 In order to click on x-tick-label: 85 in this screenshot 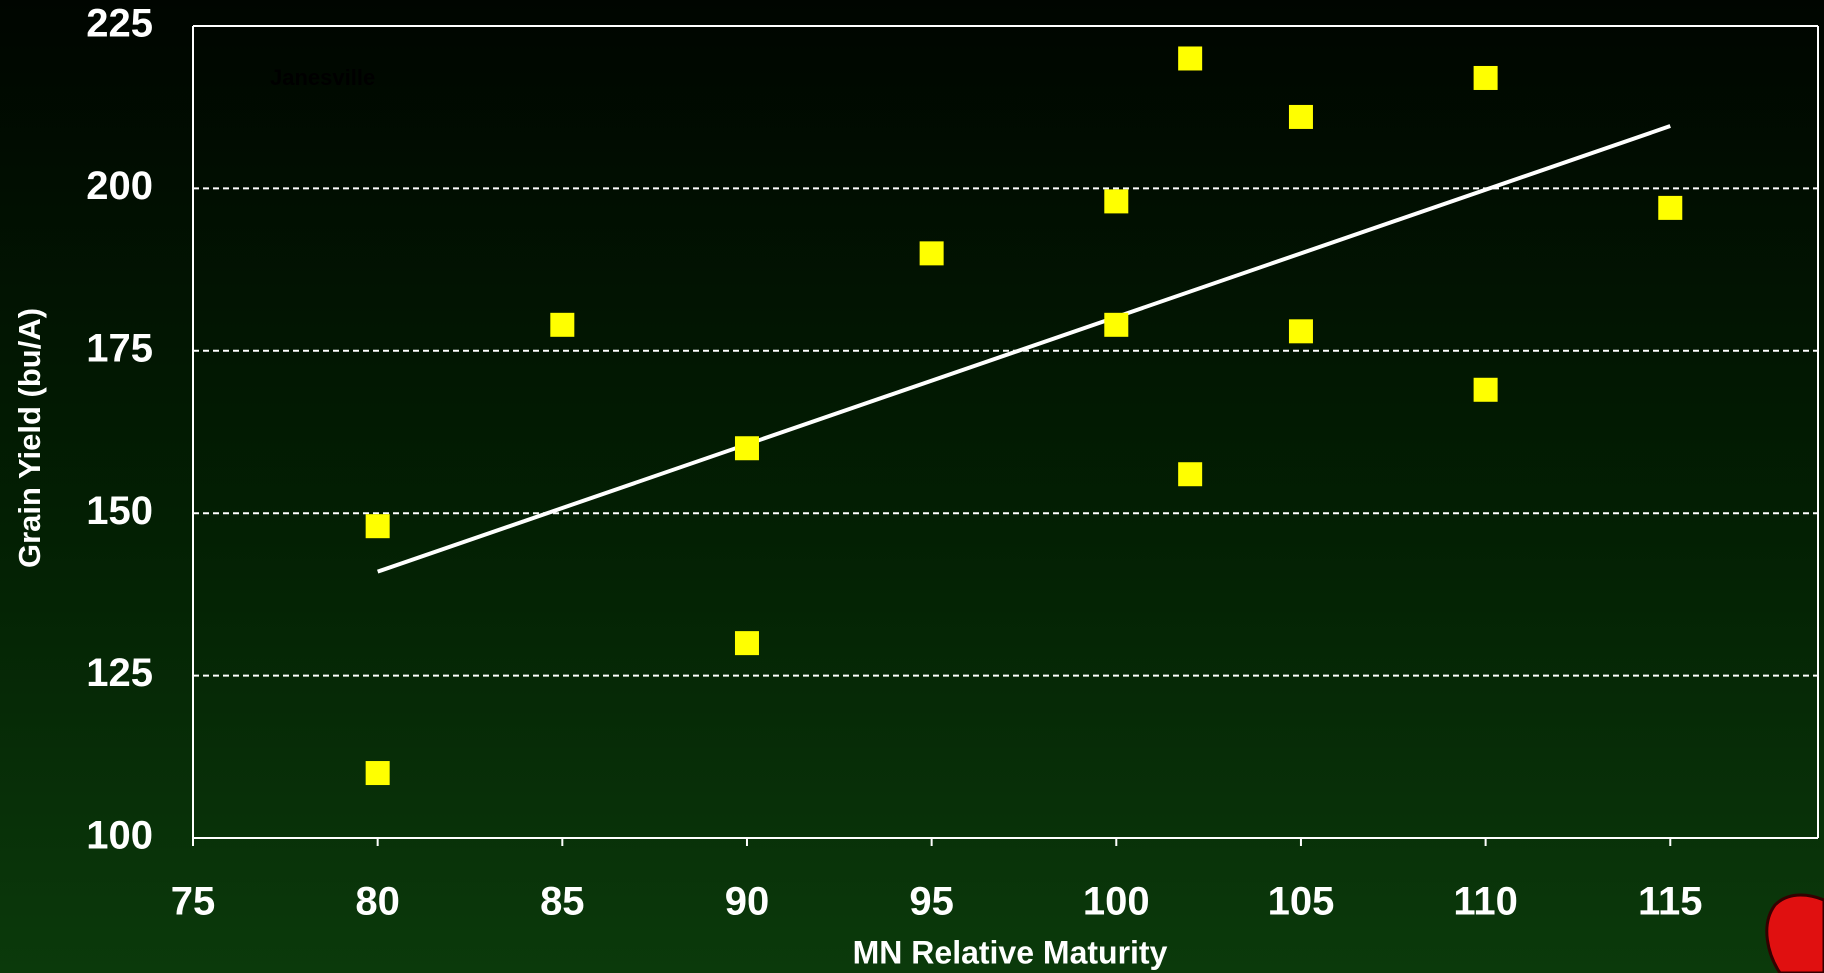, I will do `click(562, 902)`.